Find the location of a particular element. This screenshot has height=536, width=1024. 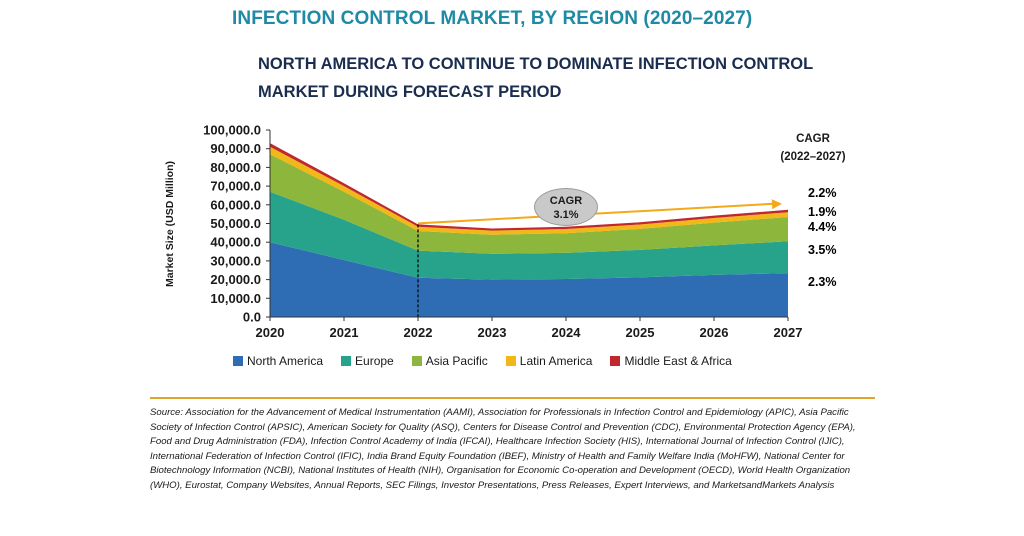

y-tick-label: 80,000.0 is located at coordinates (235, 167).